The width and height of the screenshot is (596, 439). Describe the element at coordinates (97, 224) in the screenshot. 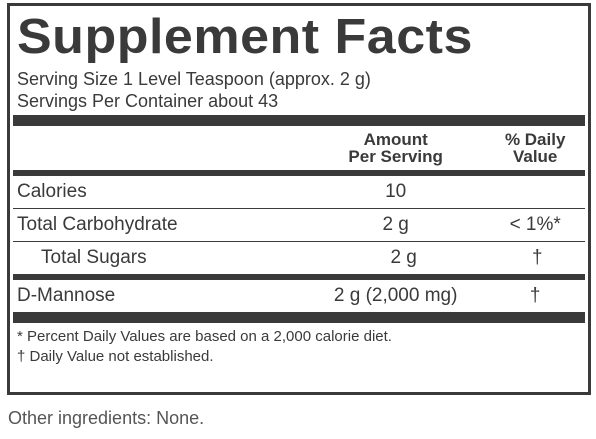

I see `cell: Total Carbohydrate` at that location.